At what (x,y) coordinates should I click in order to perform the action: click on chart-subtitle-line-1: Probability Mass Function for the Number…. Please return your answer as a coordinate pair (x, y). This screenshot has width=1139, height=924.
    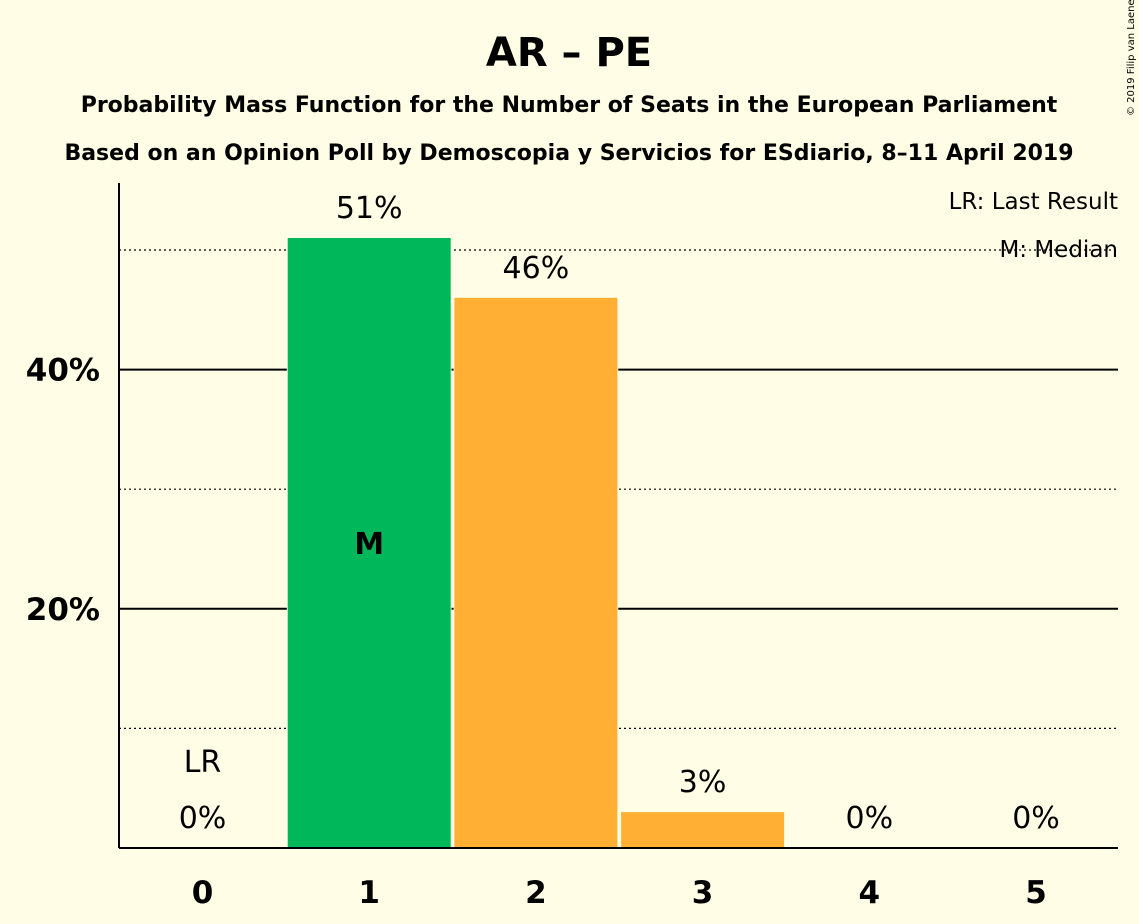
    Looking at the image, I should click on (569, 105).